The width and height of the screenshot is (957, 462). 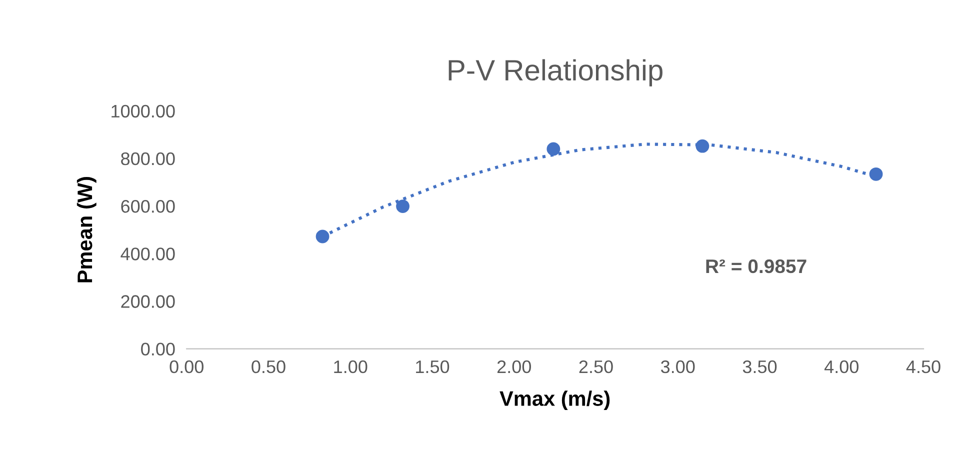 What do you see at coordinates (677, 367) in the screenshot?
I see `x-tick-label: 3.00` at bounding box center [677, 367].